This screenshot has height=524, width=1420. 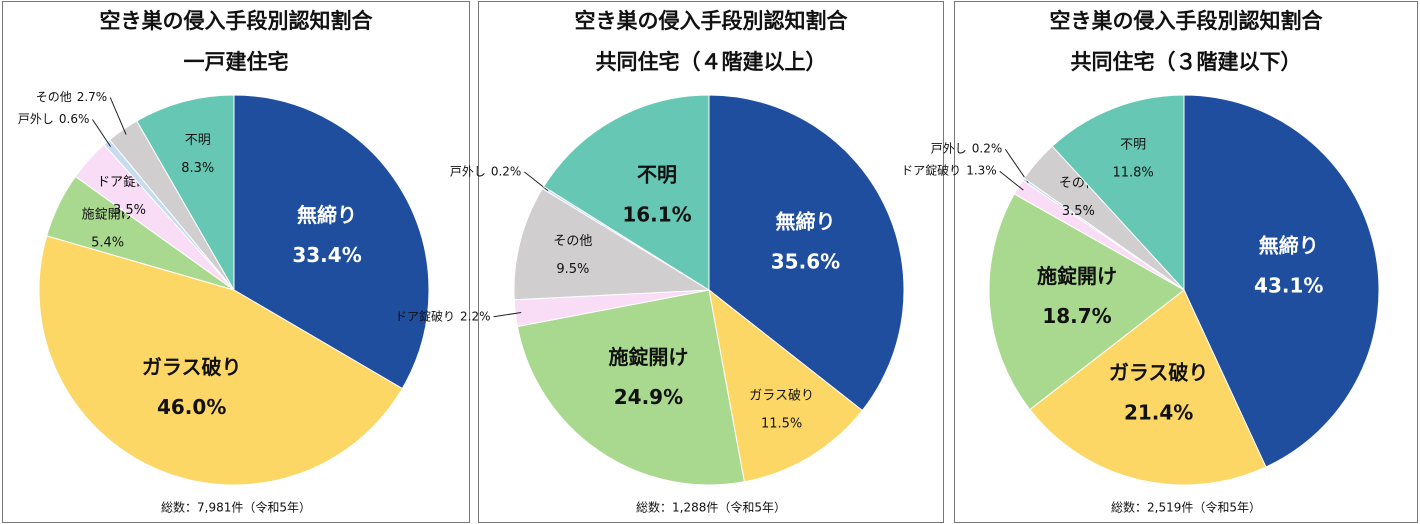 What do you see at coordinates (805, 262) in the screenshot?
I see `value-label: 35.6%` at bounding box center [805, 262].